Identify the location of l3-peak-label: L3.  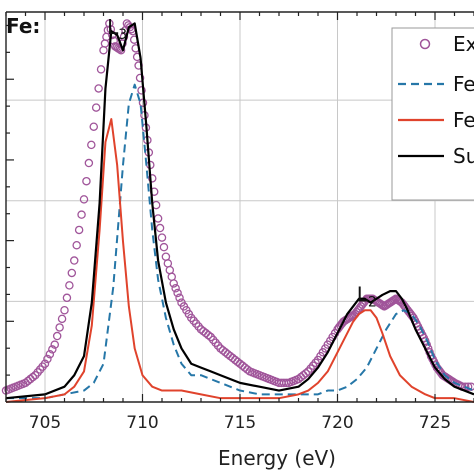
(117, 29).